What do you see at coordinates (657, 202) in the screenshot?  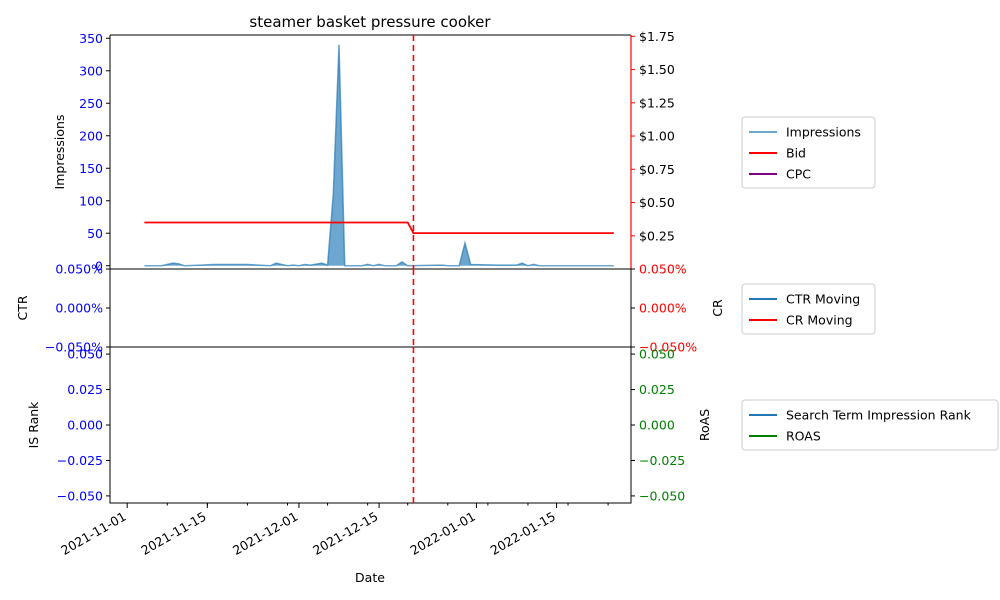 I see `y-tick-label: $0.50` at bounding box center [657, 202].